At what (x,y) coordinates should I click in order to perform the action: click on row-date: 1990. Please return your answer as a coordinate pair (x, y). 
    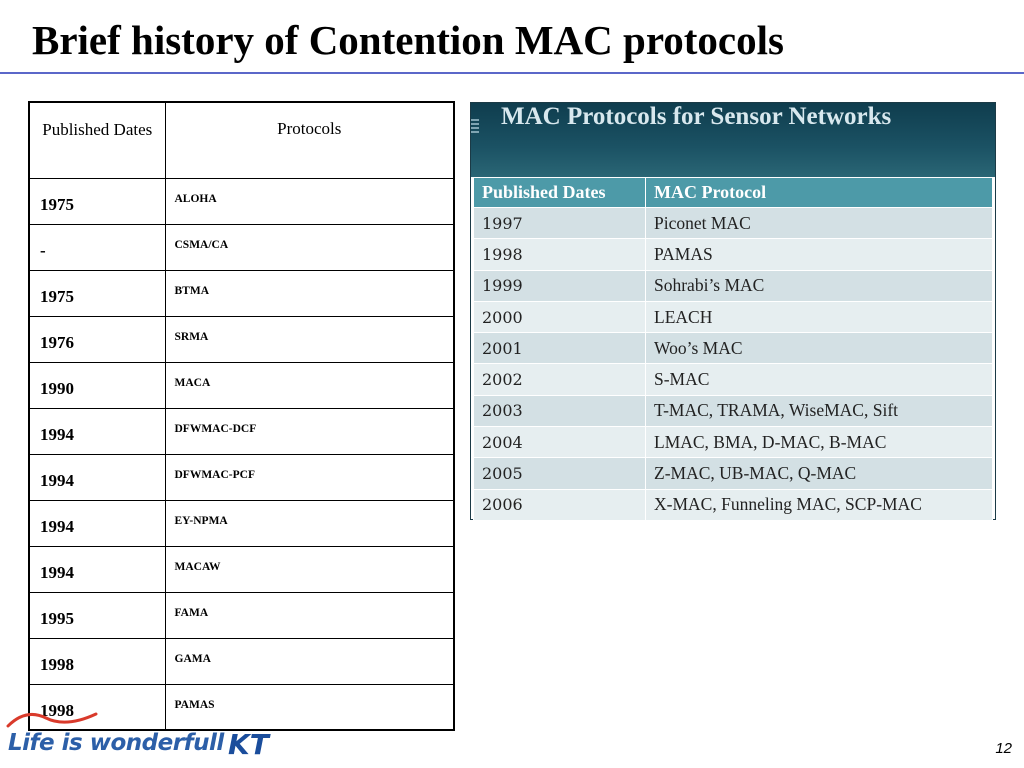
    Looking at the image, I should click on (97, 385).